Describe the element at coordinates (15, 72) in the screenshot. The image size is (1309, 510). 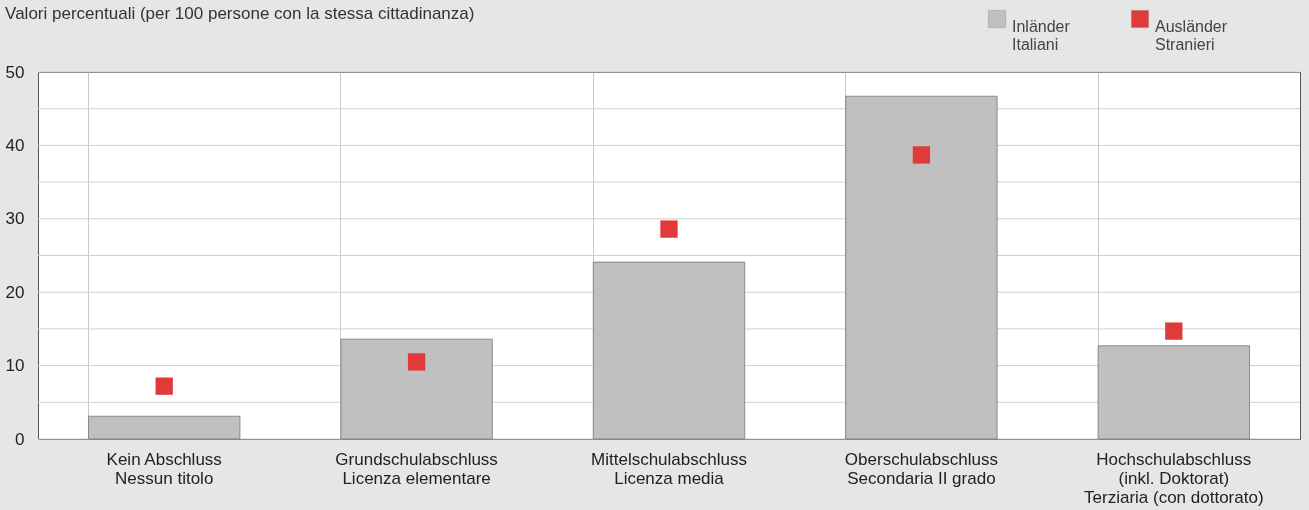
I see `y-tick-label: 50` at that location.